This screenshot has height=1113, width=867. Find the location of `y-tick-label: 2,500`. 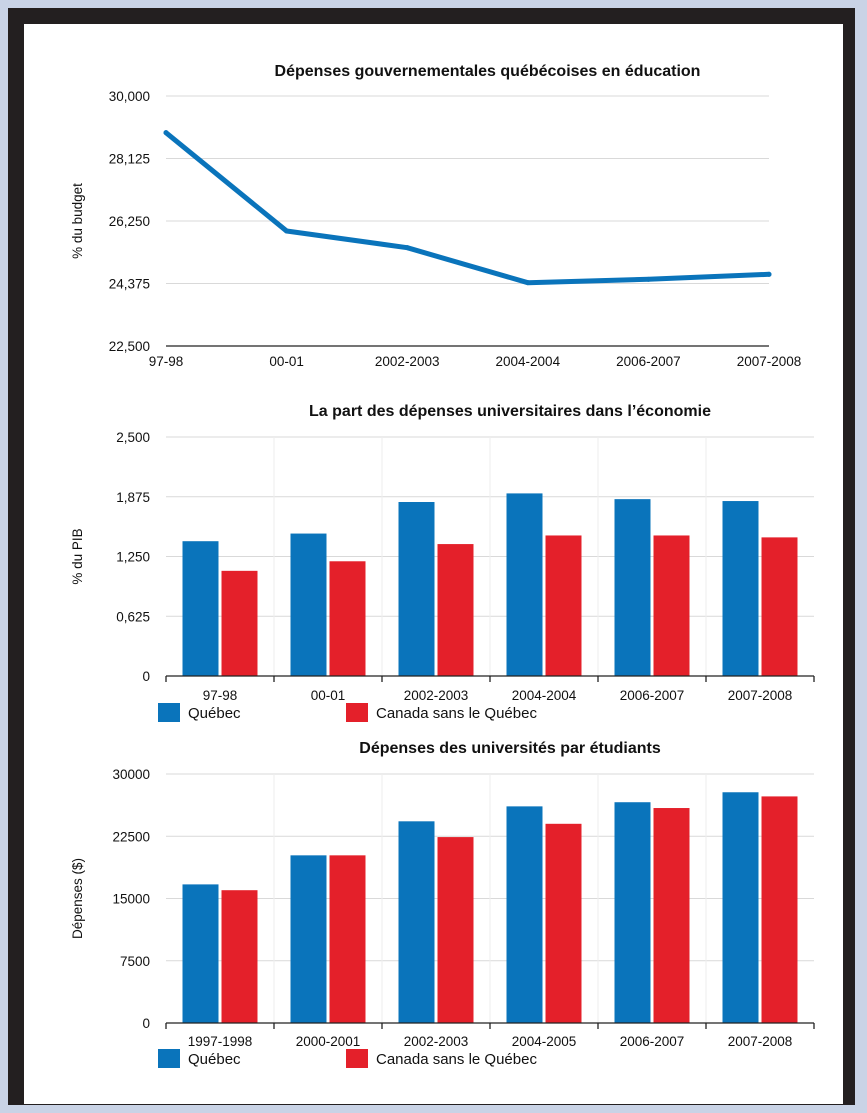

y-tick-label: 2,500 is located at coordinates (133, 437).